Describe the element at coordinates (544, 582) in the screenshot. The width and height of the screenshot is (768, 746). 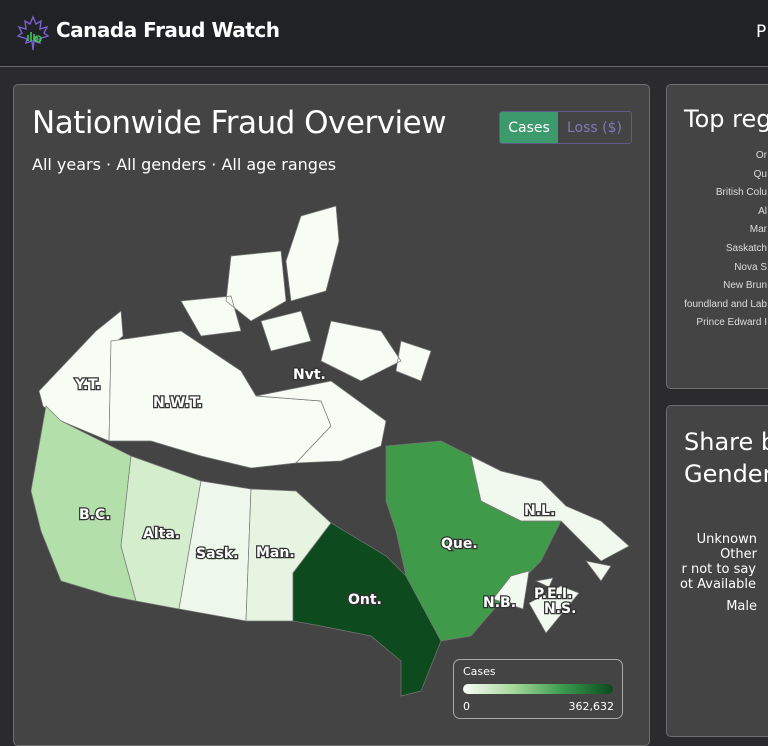
I see `region-pei` at that location.